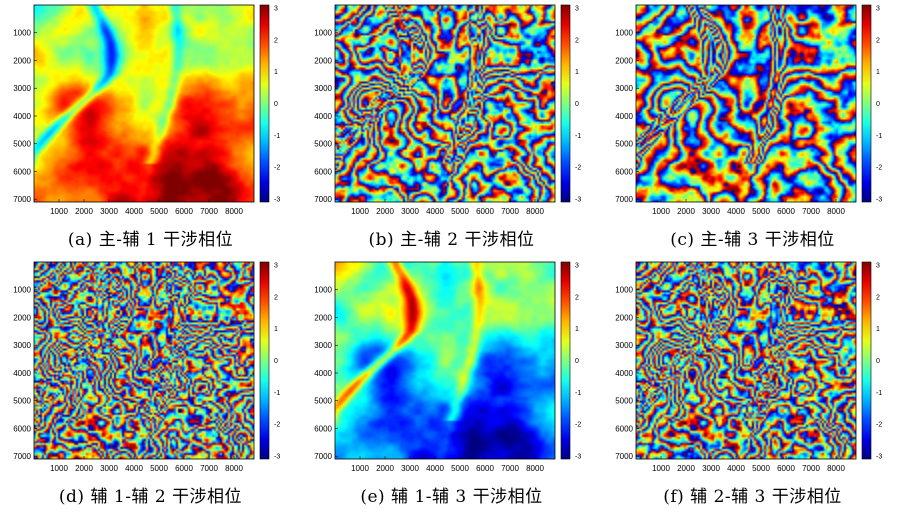 The height and width of the screenshot is (514, 903). Describe the element at coordinates (752, 497) in the screenshot. I see `panel-caption: (f) 辅 2-辅 3 干涉相位` at that location.